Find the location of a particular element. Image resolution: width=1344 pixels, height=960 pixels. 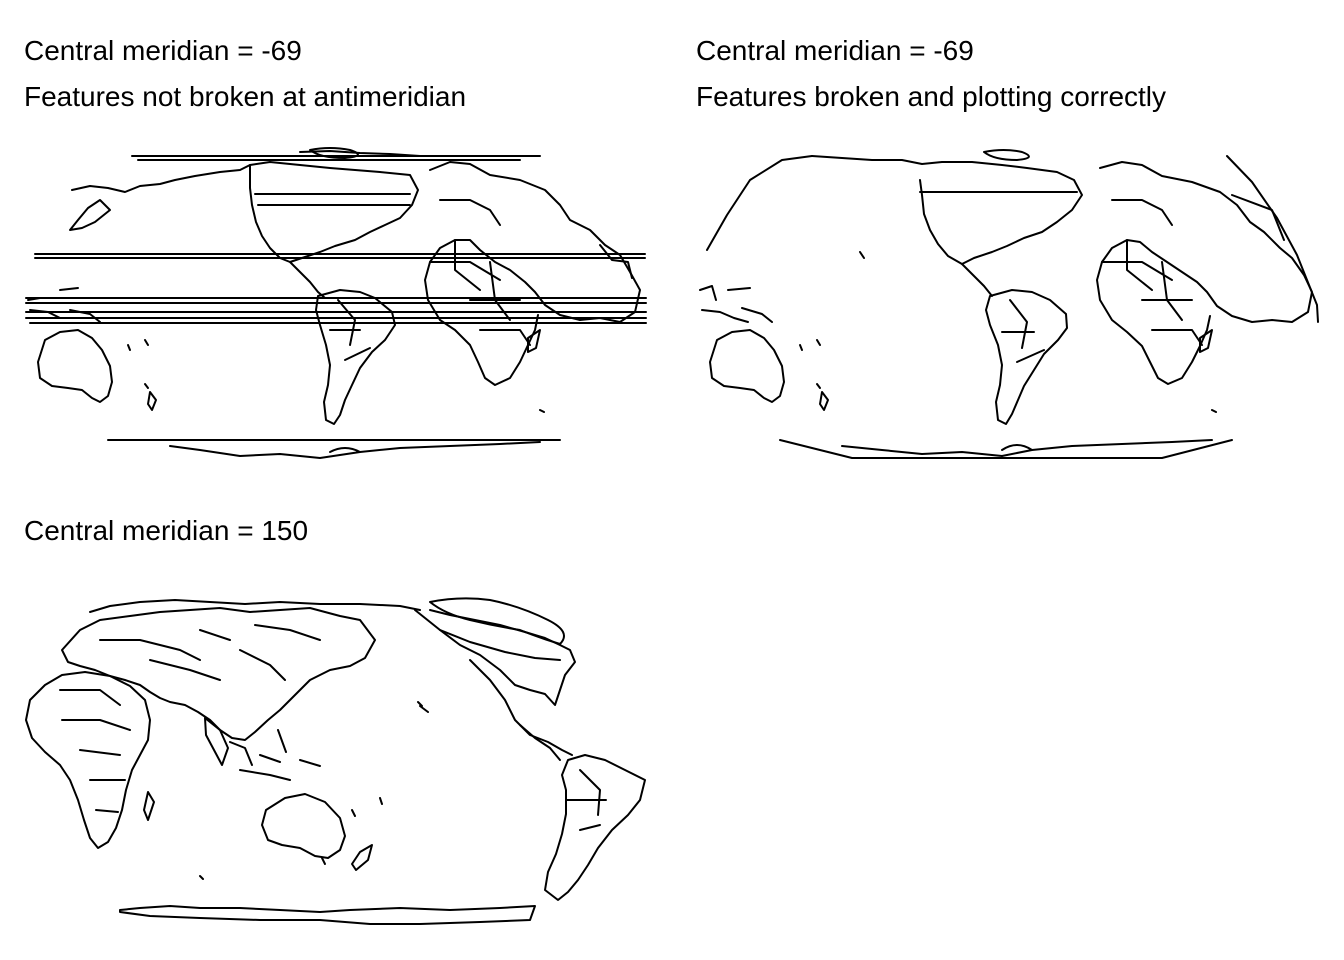

panel-subtitle: Features not broken at antimeridian is located at coordinates (245, 96).